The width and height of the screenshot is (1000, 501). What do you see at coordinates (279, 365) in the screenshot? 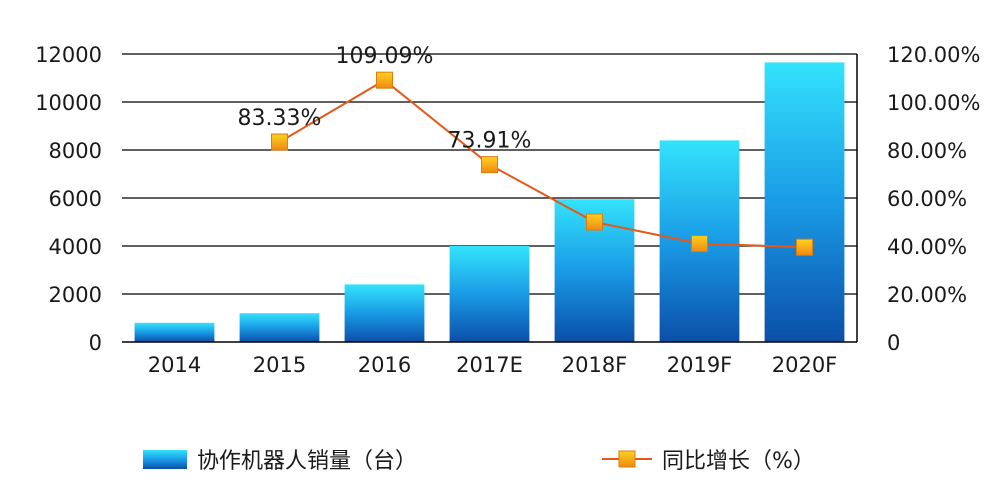
I see `x-tick-label: 2015` at bounding box center [279, 365].